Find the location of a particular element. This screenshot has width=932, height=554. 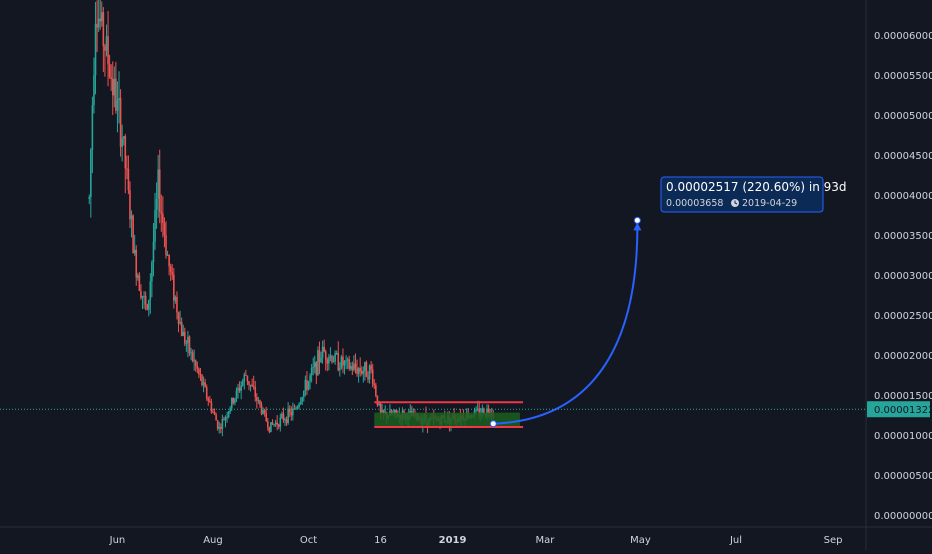

time-tick-label: Aug is located at coordinates (213, 540).